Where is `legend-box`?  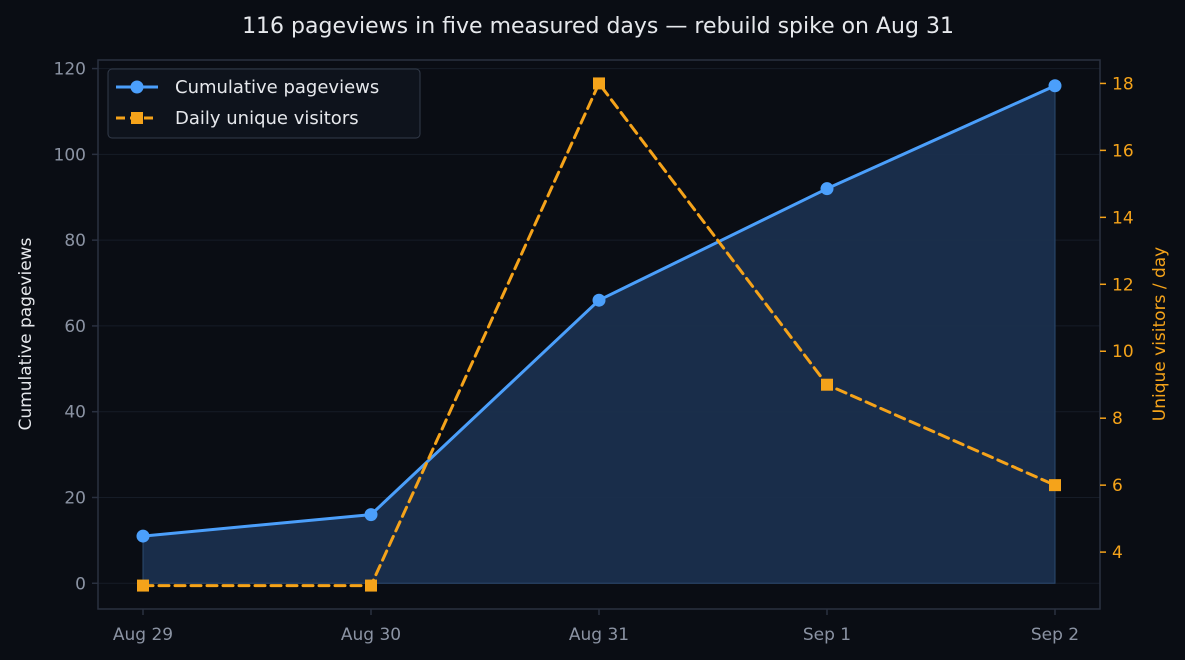
legend-box is located at coordinates (264, 103).